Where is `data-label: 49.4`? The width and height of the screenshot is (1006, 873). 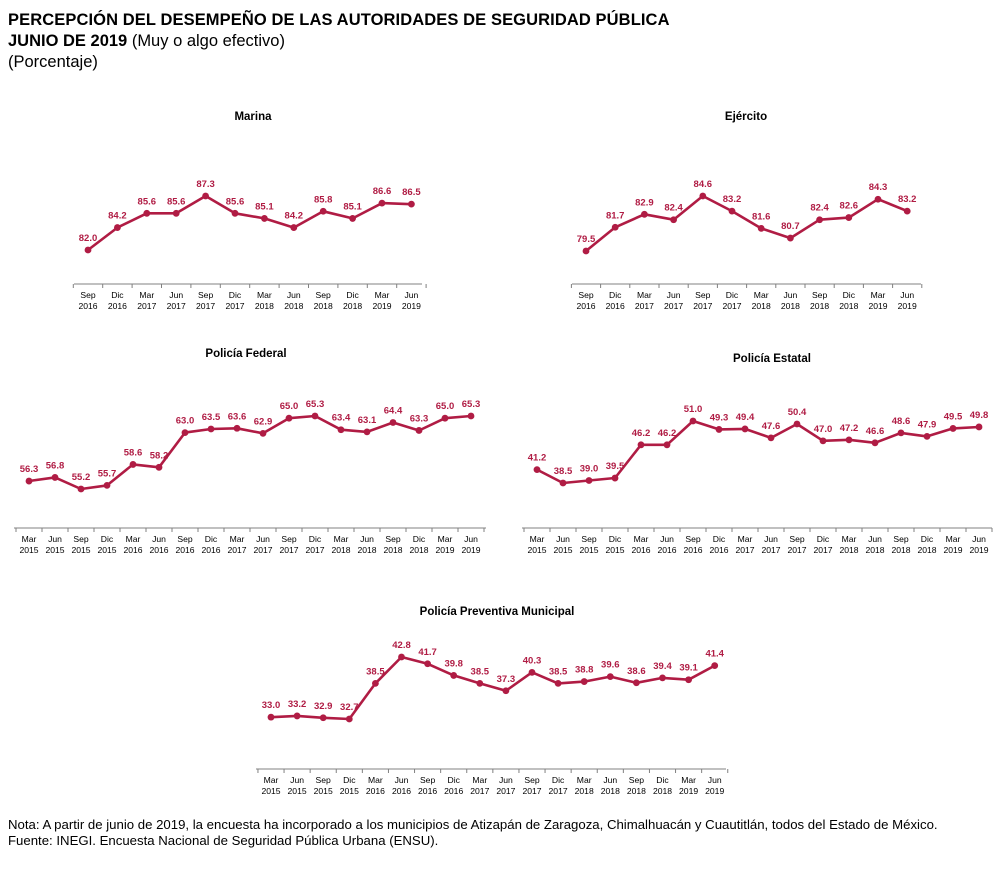
data-label: 49.4 is located at coordinates (745, 417).